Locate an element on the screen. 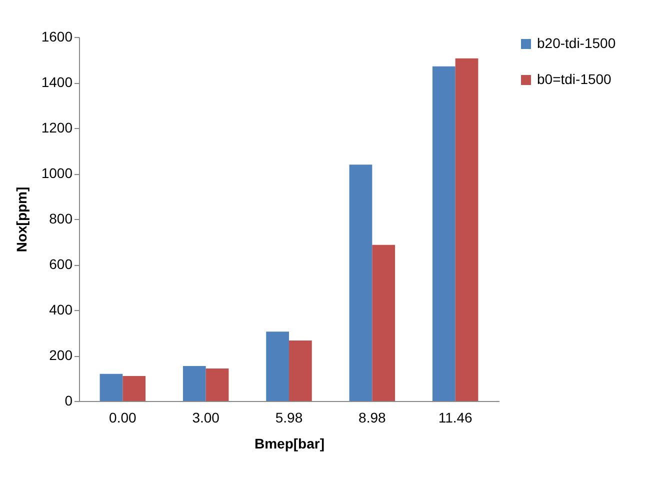  x-tick-label: 0.00 is located at coordinates (122, 418).